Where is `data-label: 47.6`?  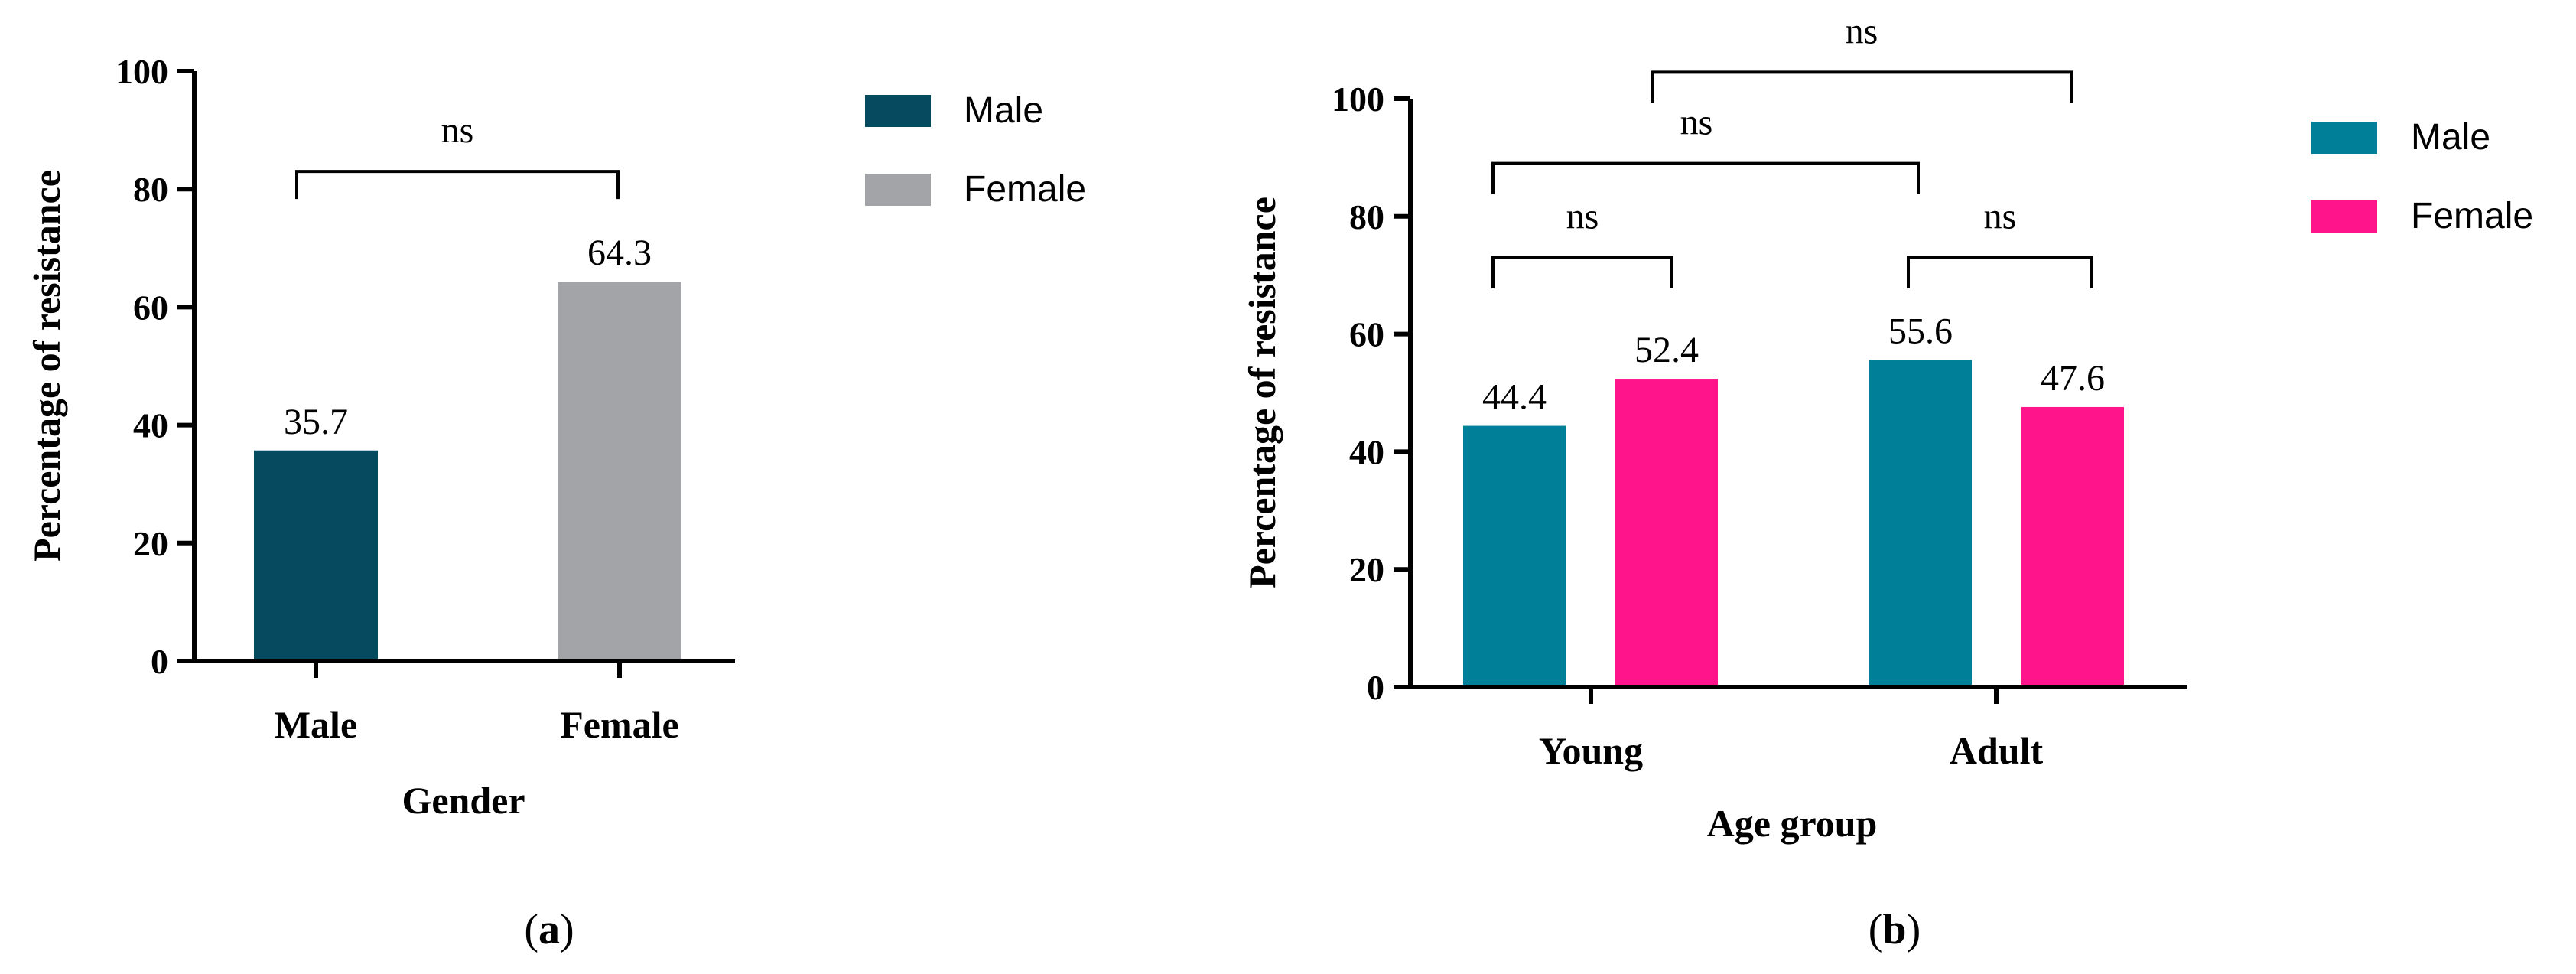
data-label: 47.6 is located at coordinates (2073, 378).